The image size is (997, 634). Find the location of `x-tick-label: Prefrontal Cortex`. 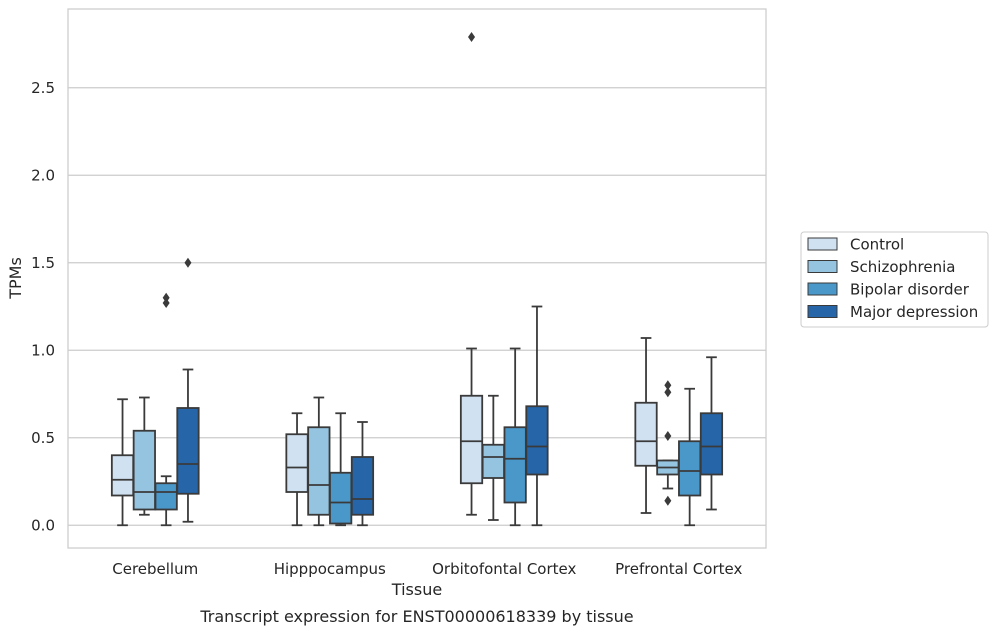

x-tick-label: Prefrontal Cortex is located at coordinates (678, 569).